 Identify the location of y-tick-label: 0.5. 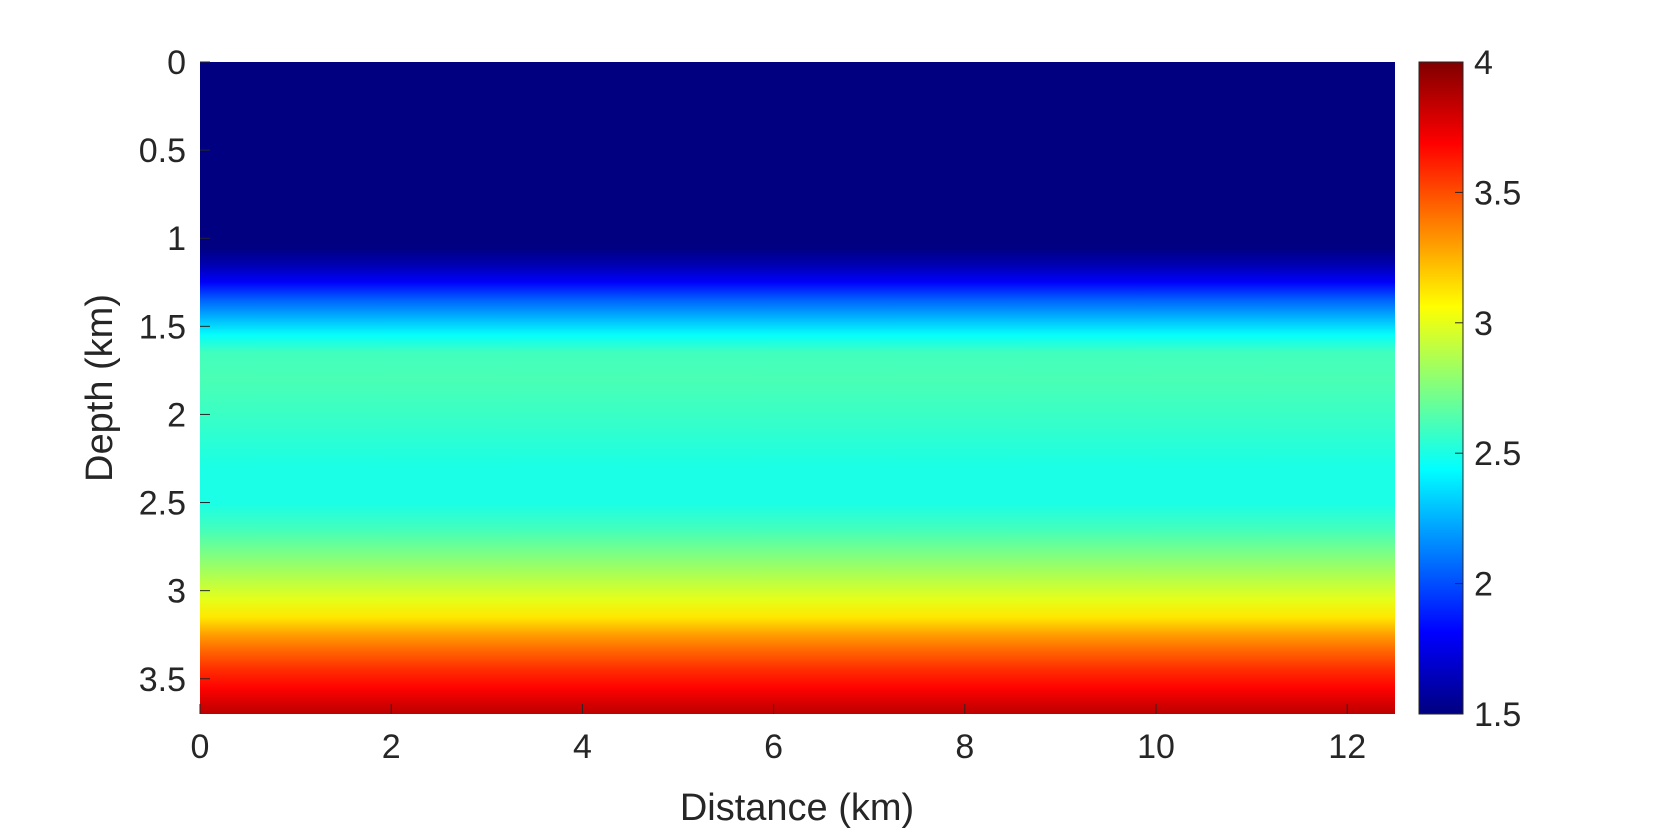
(162, 151).